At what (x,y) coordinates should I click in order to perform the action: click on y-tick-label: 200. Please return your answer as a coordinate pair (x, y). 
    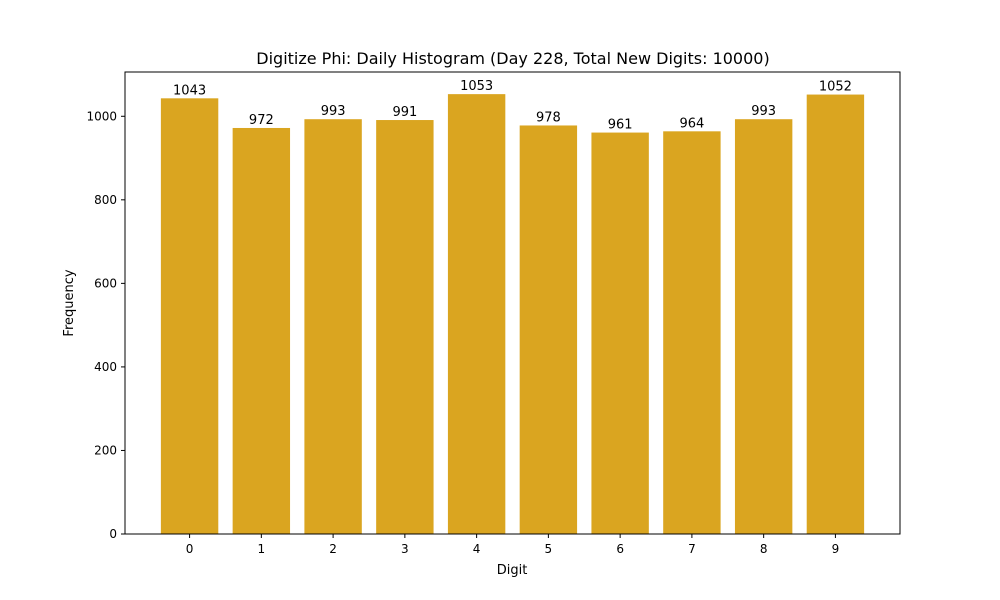
    Looking at the image, I should click on (105, 450).